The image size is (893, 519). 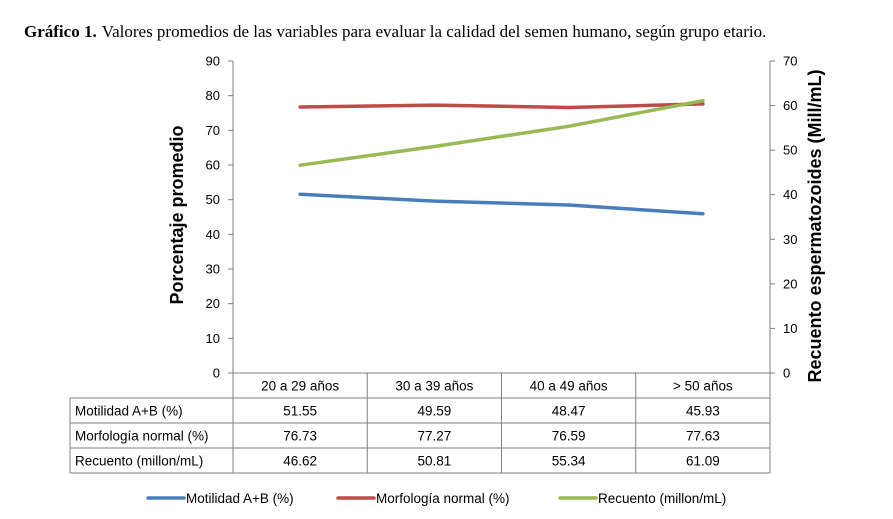 I want to click on legend-label: Motilidad A+B (%), so click(x=240, y=498).